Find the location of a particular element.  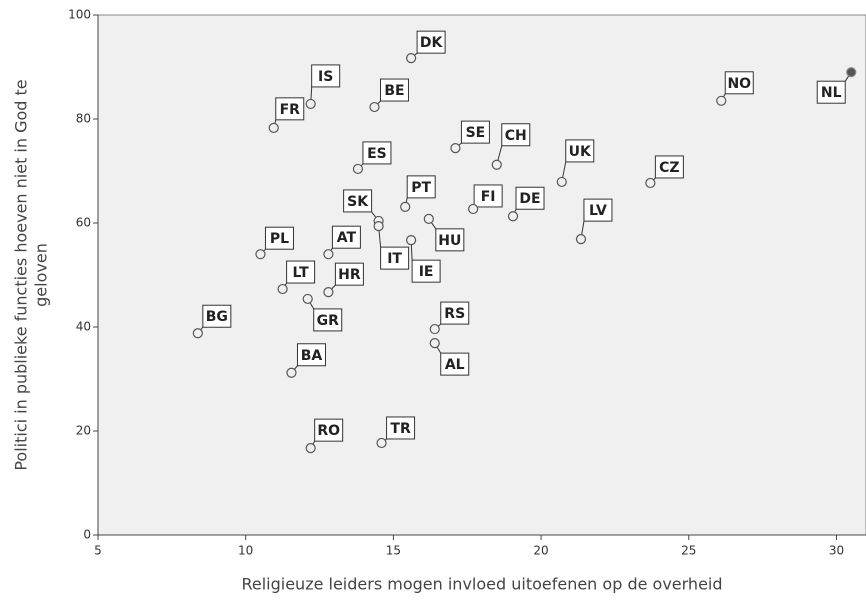

point-label: SE is located at coordinates (476, 133).